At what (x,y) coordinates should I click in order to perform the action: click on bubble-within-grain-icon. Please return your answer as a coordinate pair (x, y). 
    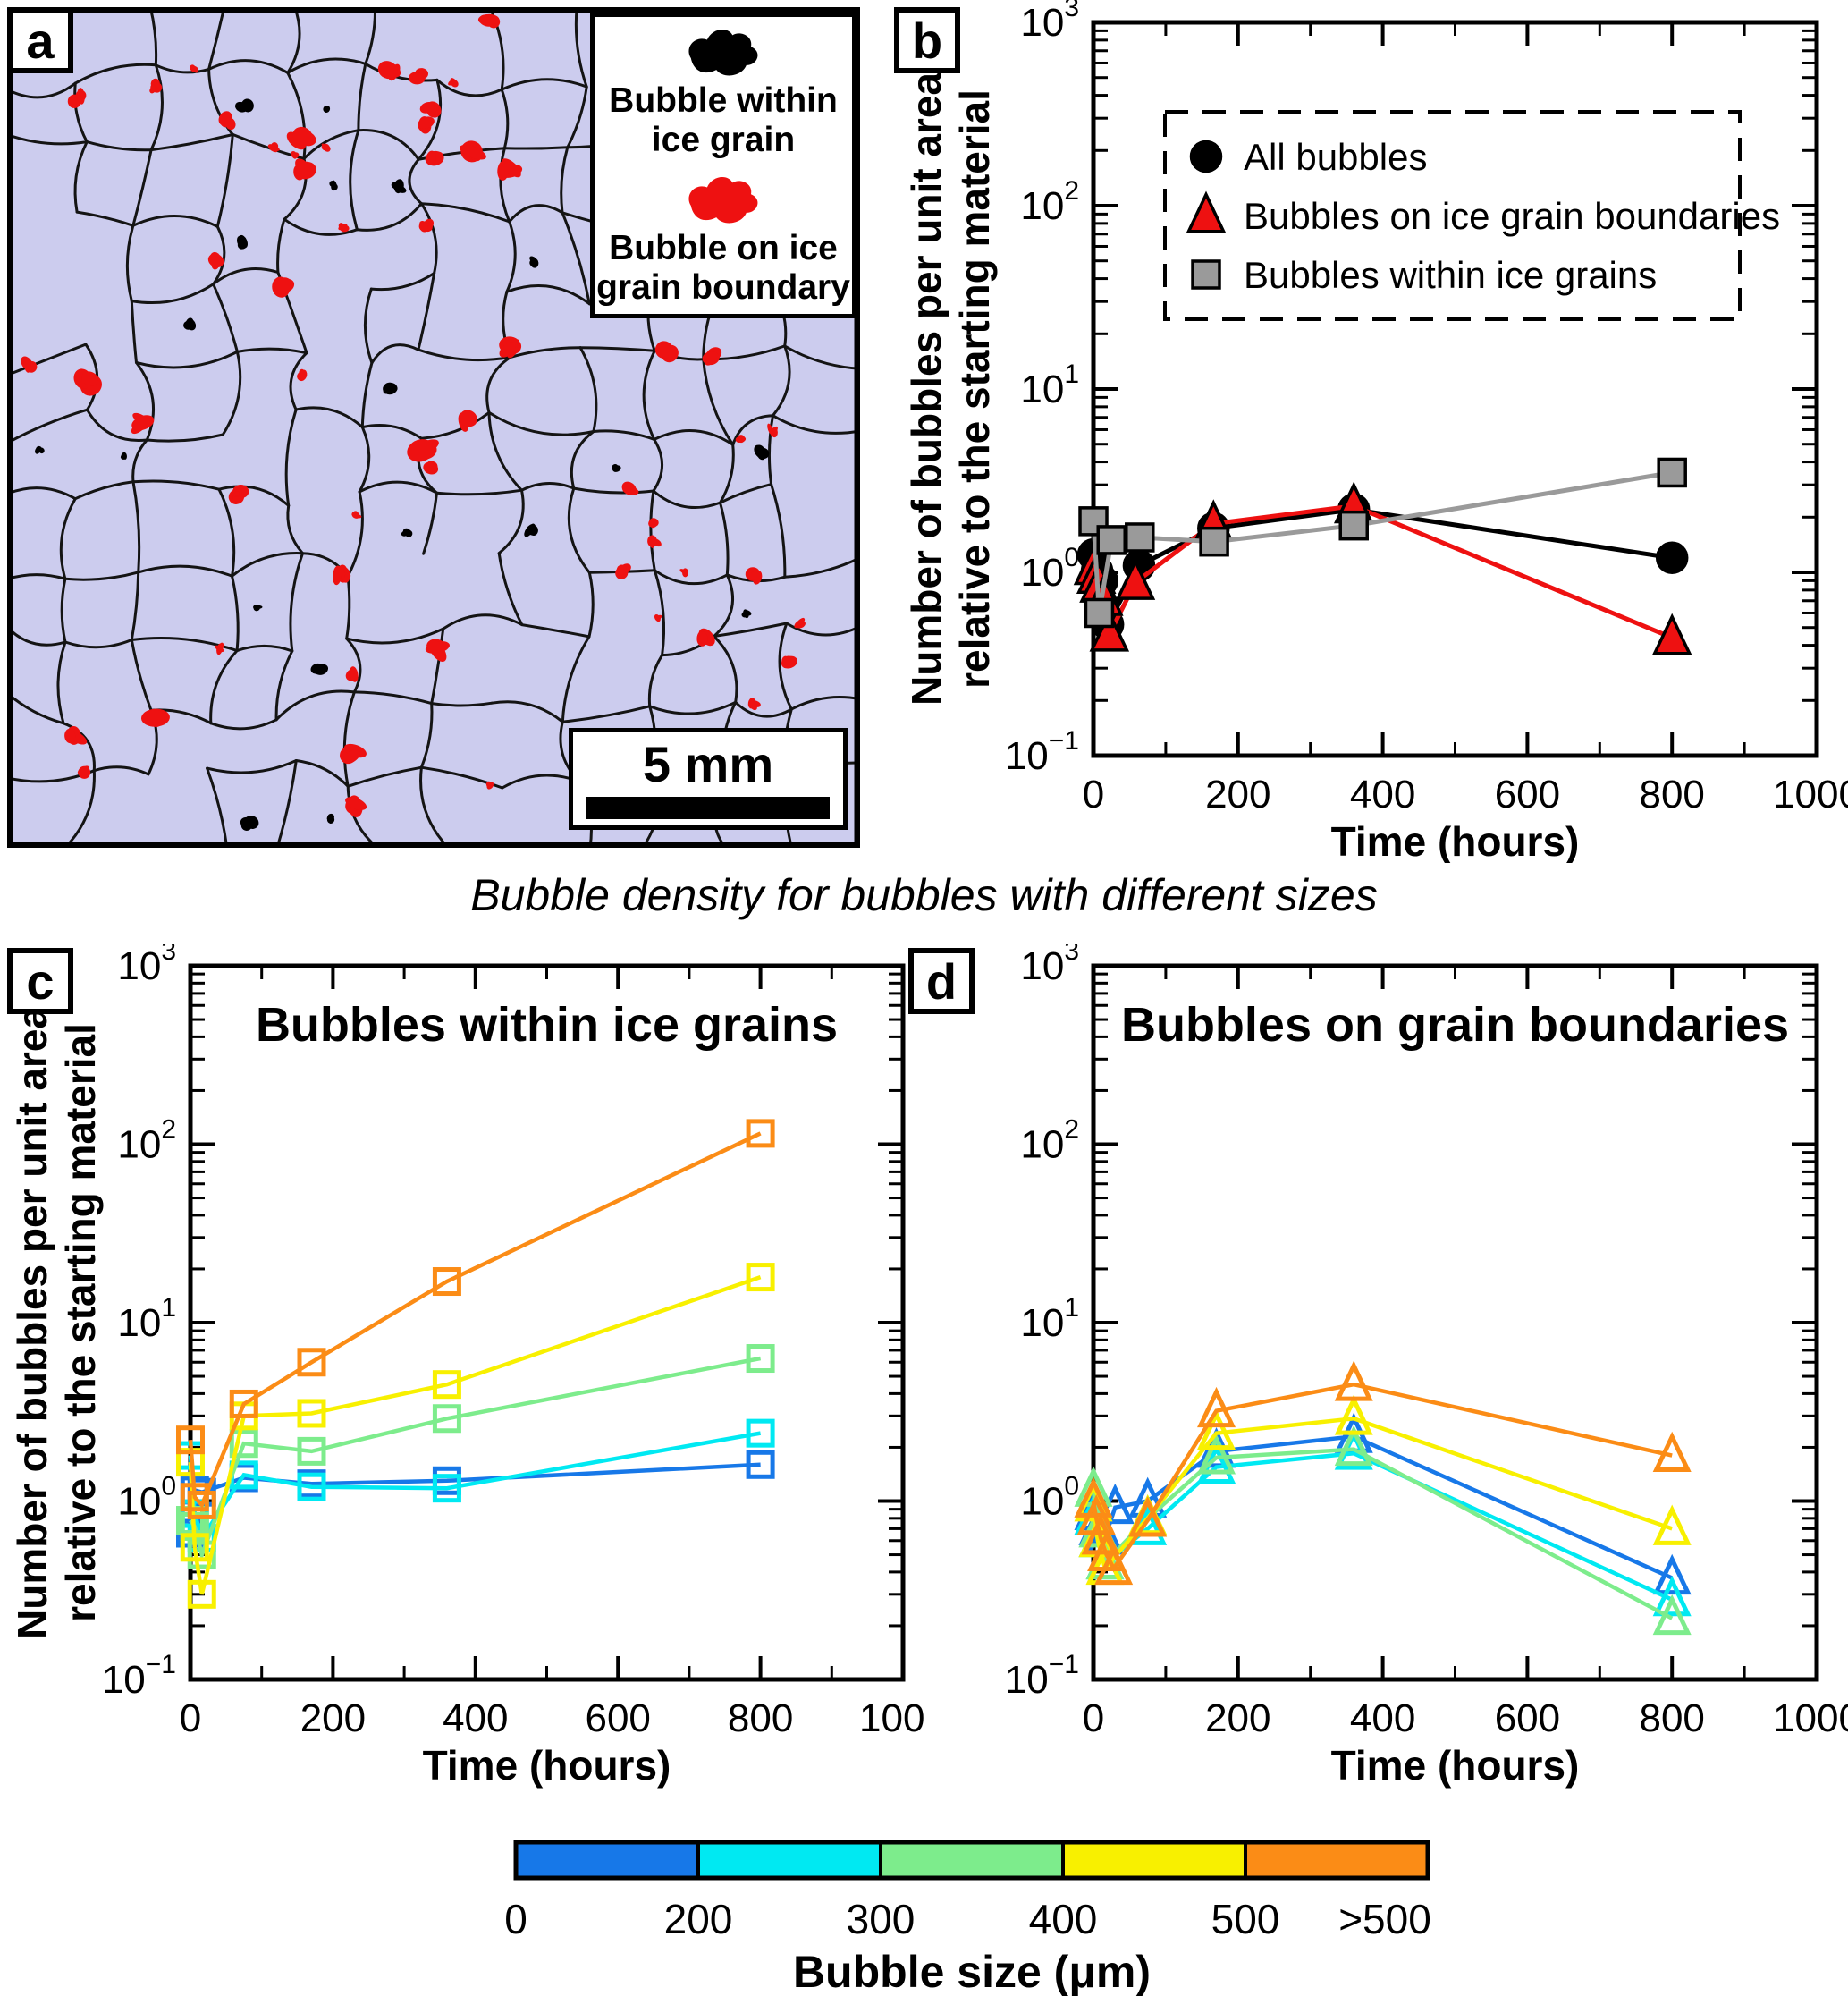
    Looking at the image, I should click on (723, 52).